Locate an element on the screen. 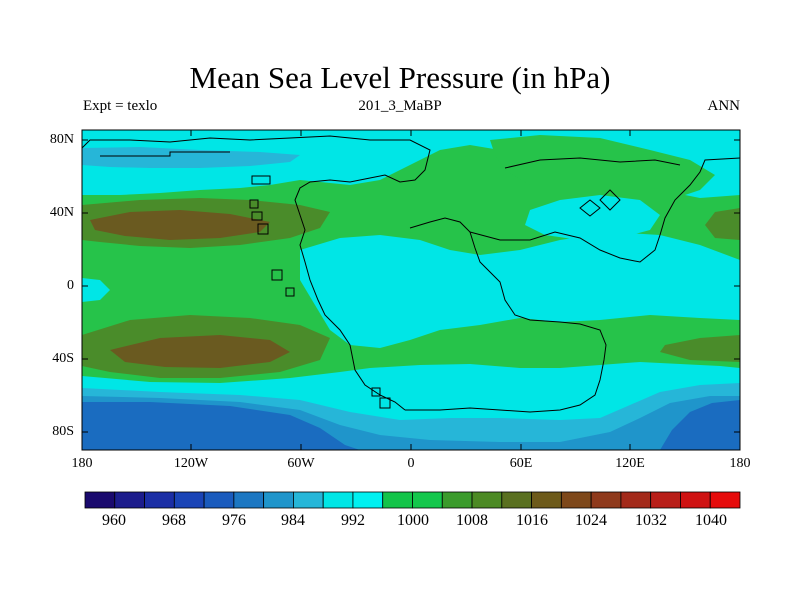  field-1016-east-north is located at coordinates (722, 224).